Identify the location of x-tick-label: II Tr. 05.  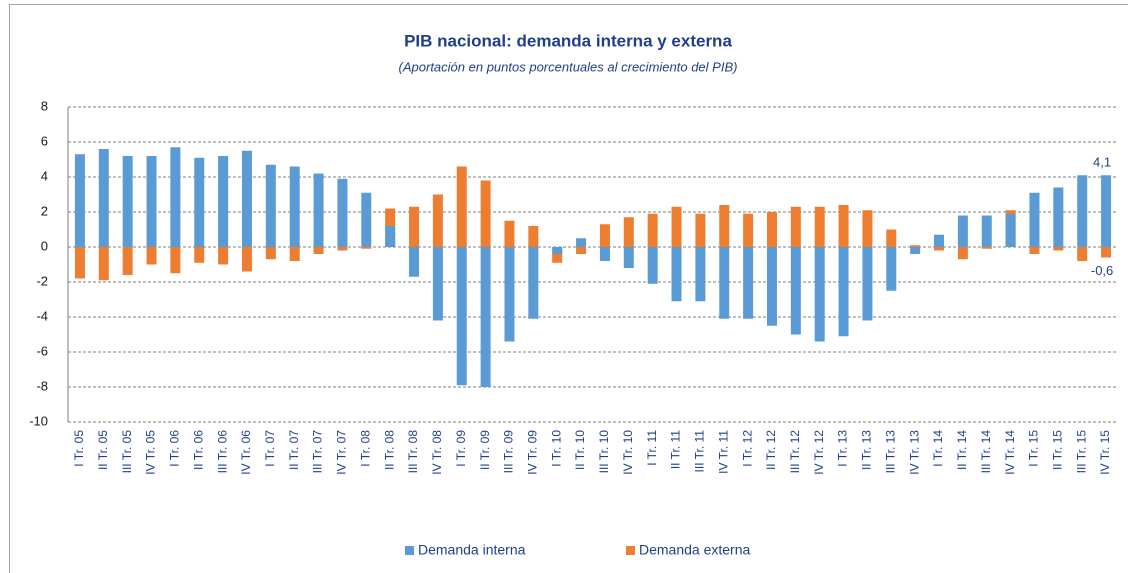
(103, 450).